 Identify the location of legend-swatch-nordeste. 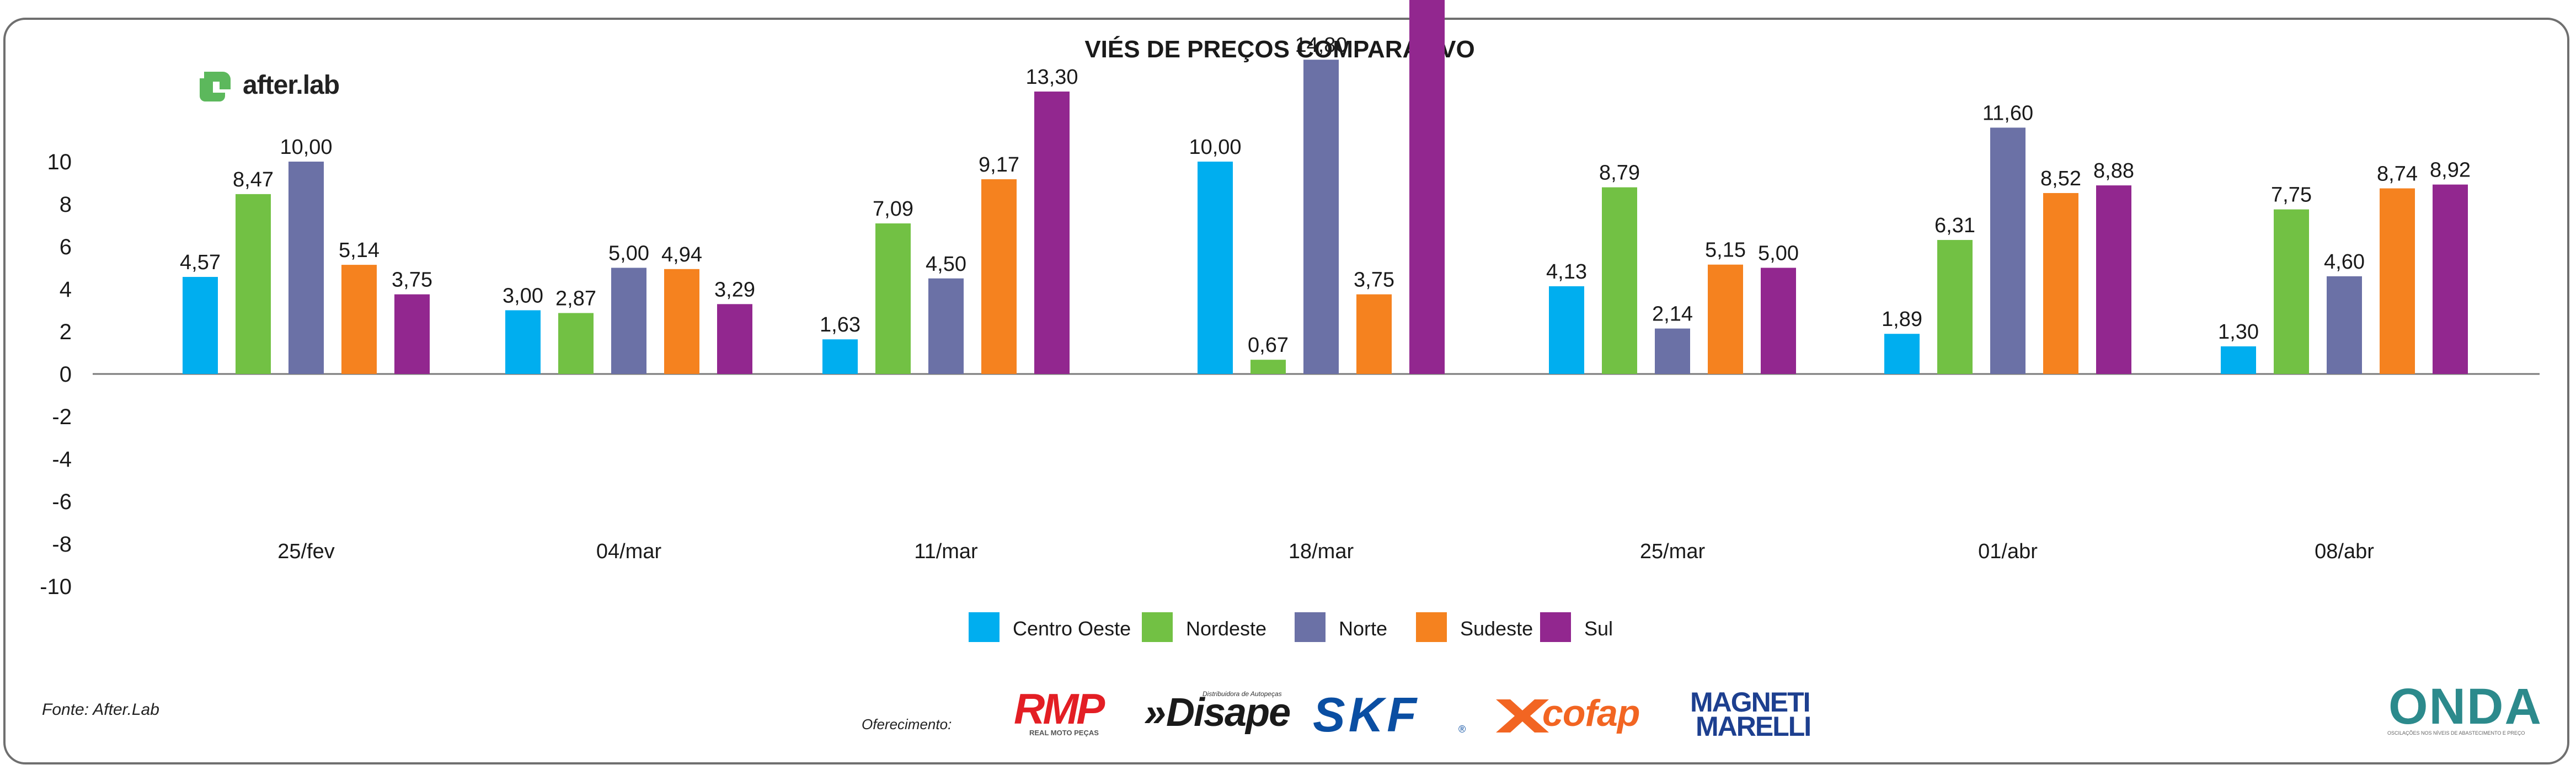
(1157, 627).